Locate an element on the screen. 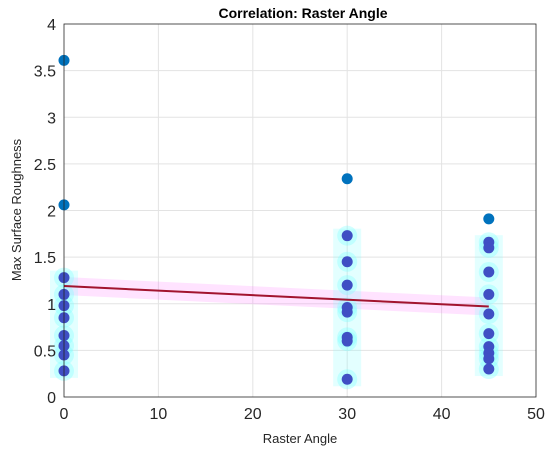 The image size is (550, 455). fit-line-layer is located at coordinates (276, 296).